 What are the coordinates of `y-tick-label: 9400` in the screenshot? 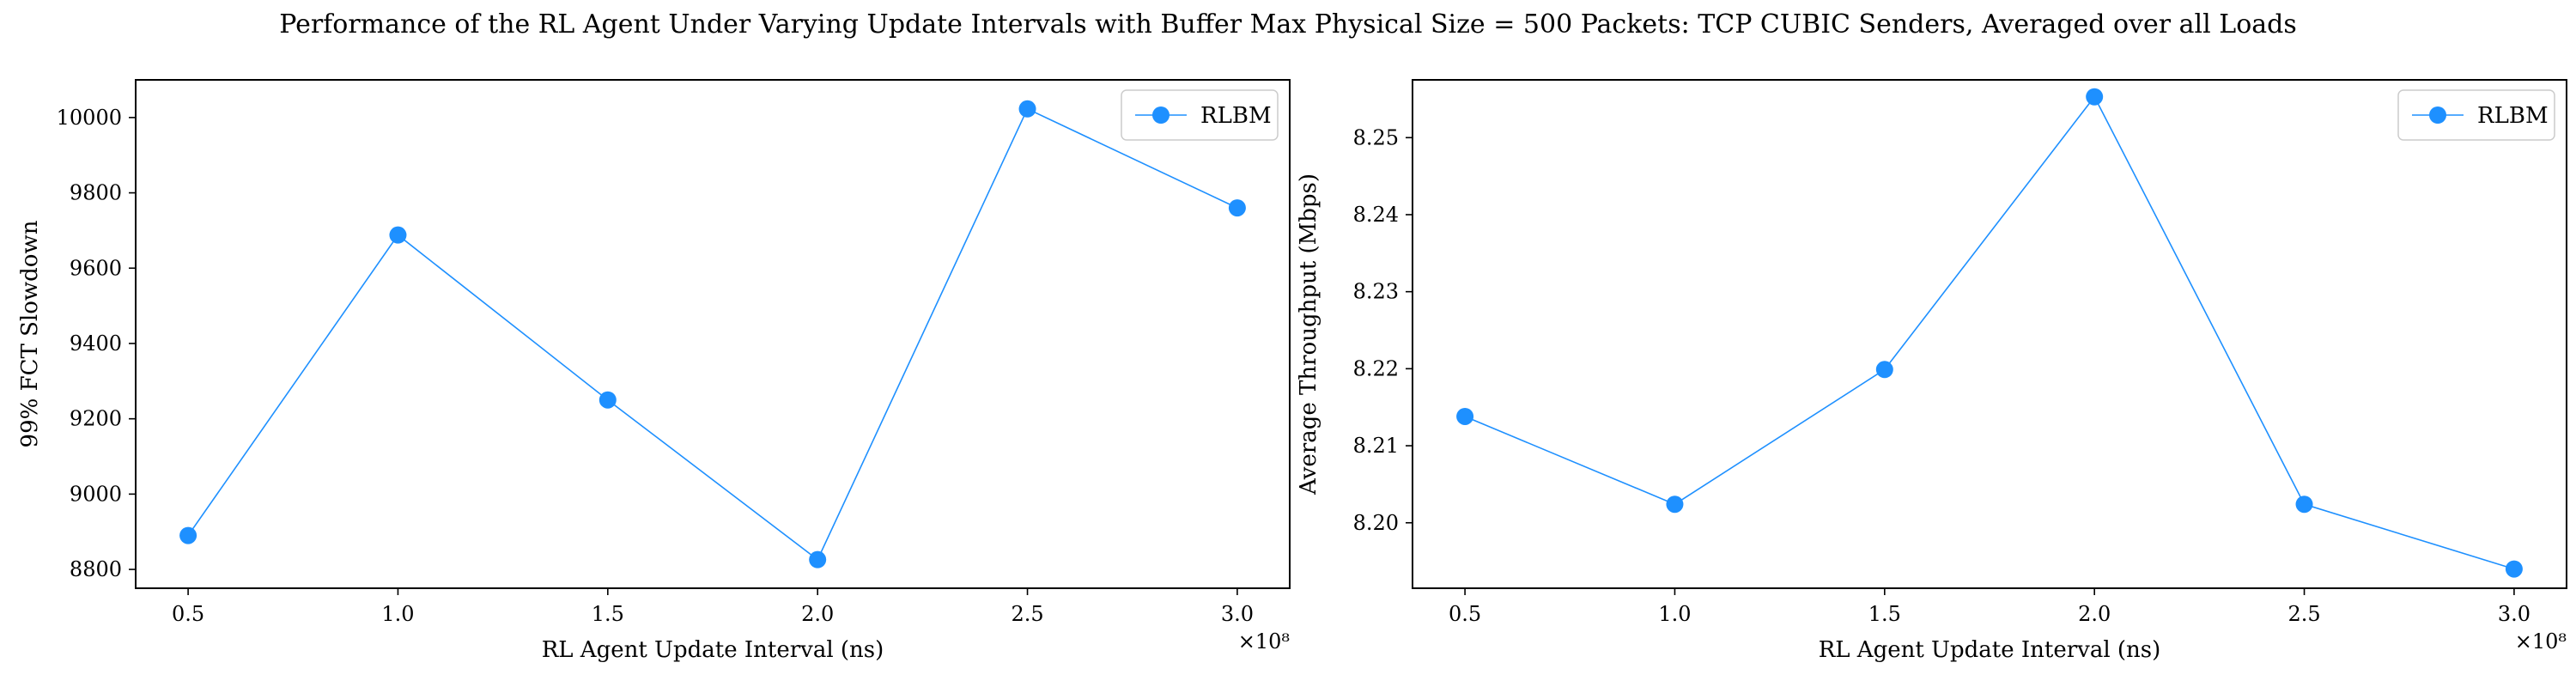 It's located at (96, 343).